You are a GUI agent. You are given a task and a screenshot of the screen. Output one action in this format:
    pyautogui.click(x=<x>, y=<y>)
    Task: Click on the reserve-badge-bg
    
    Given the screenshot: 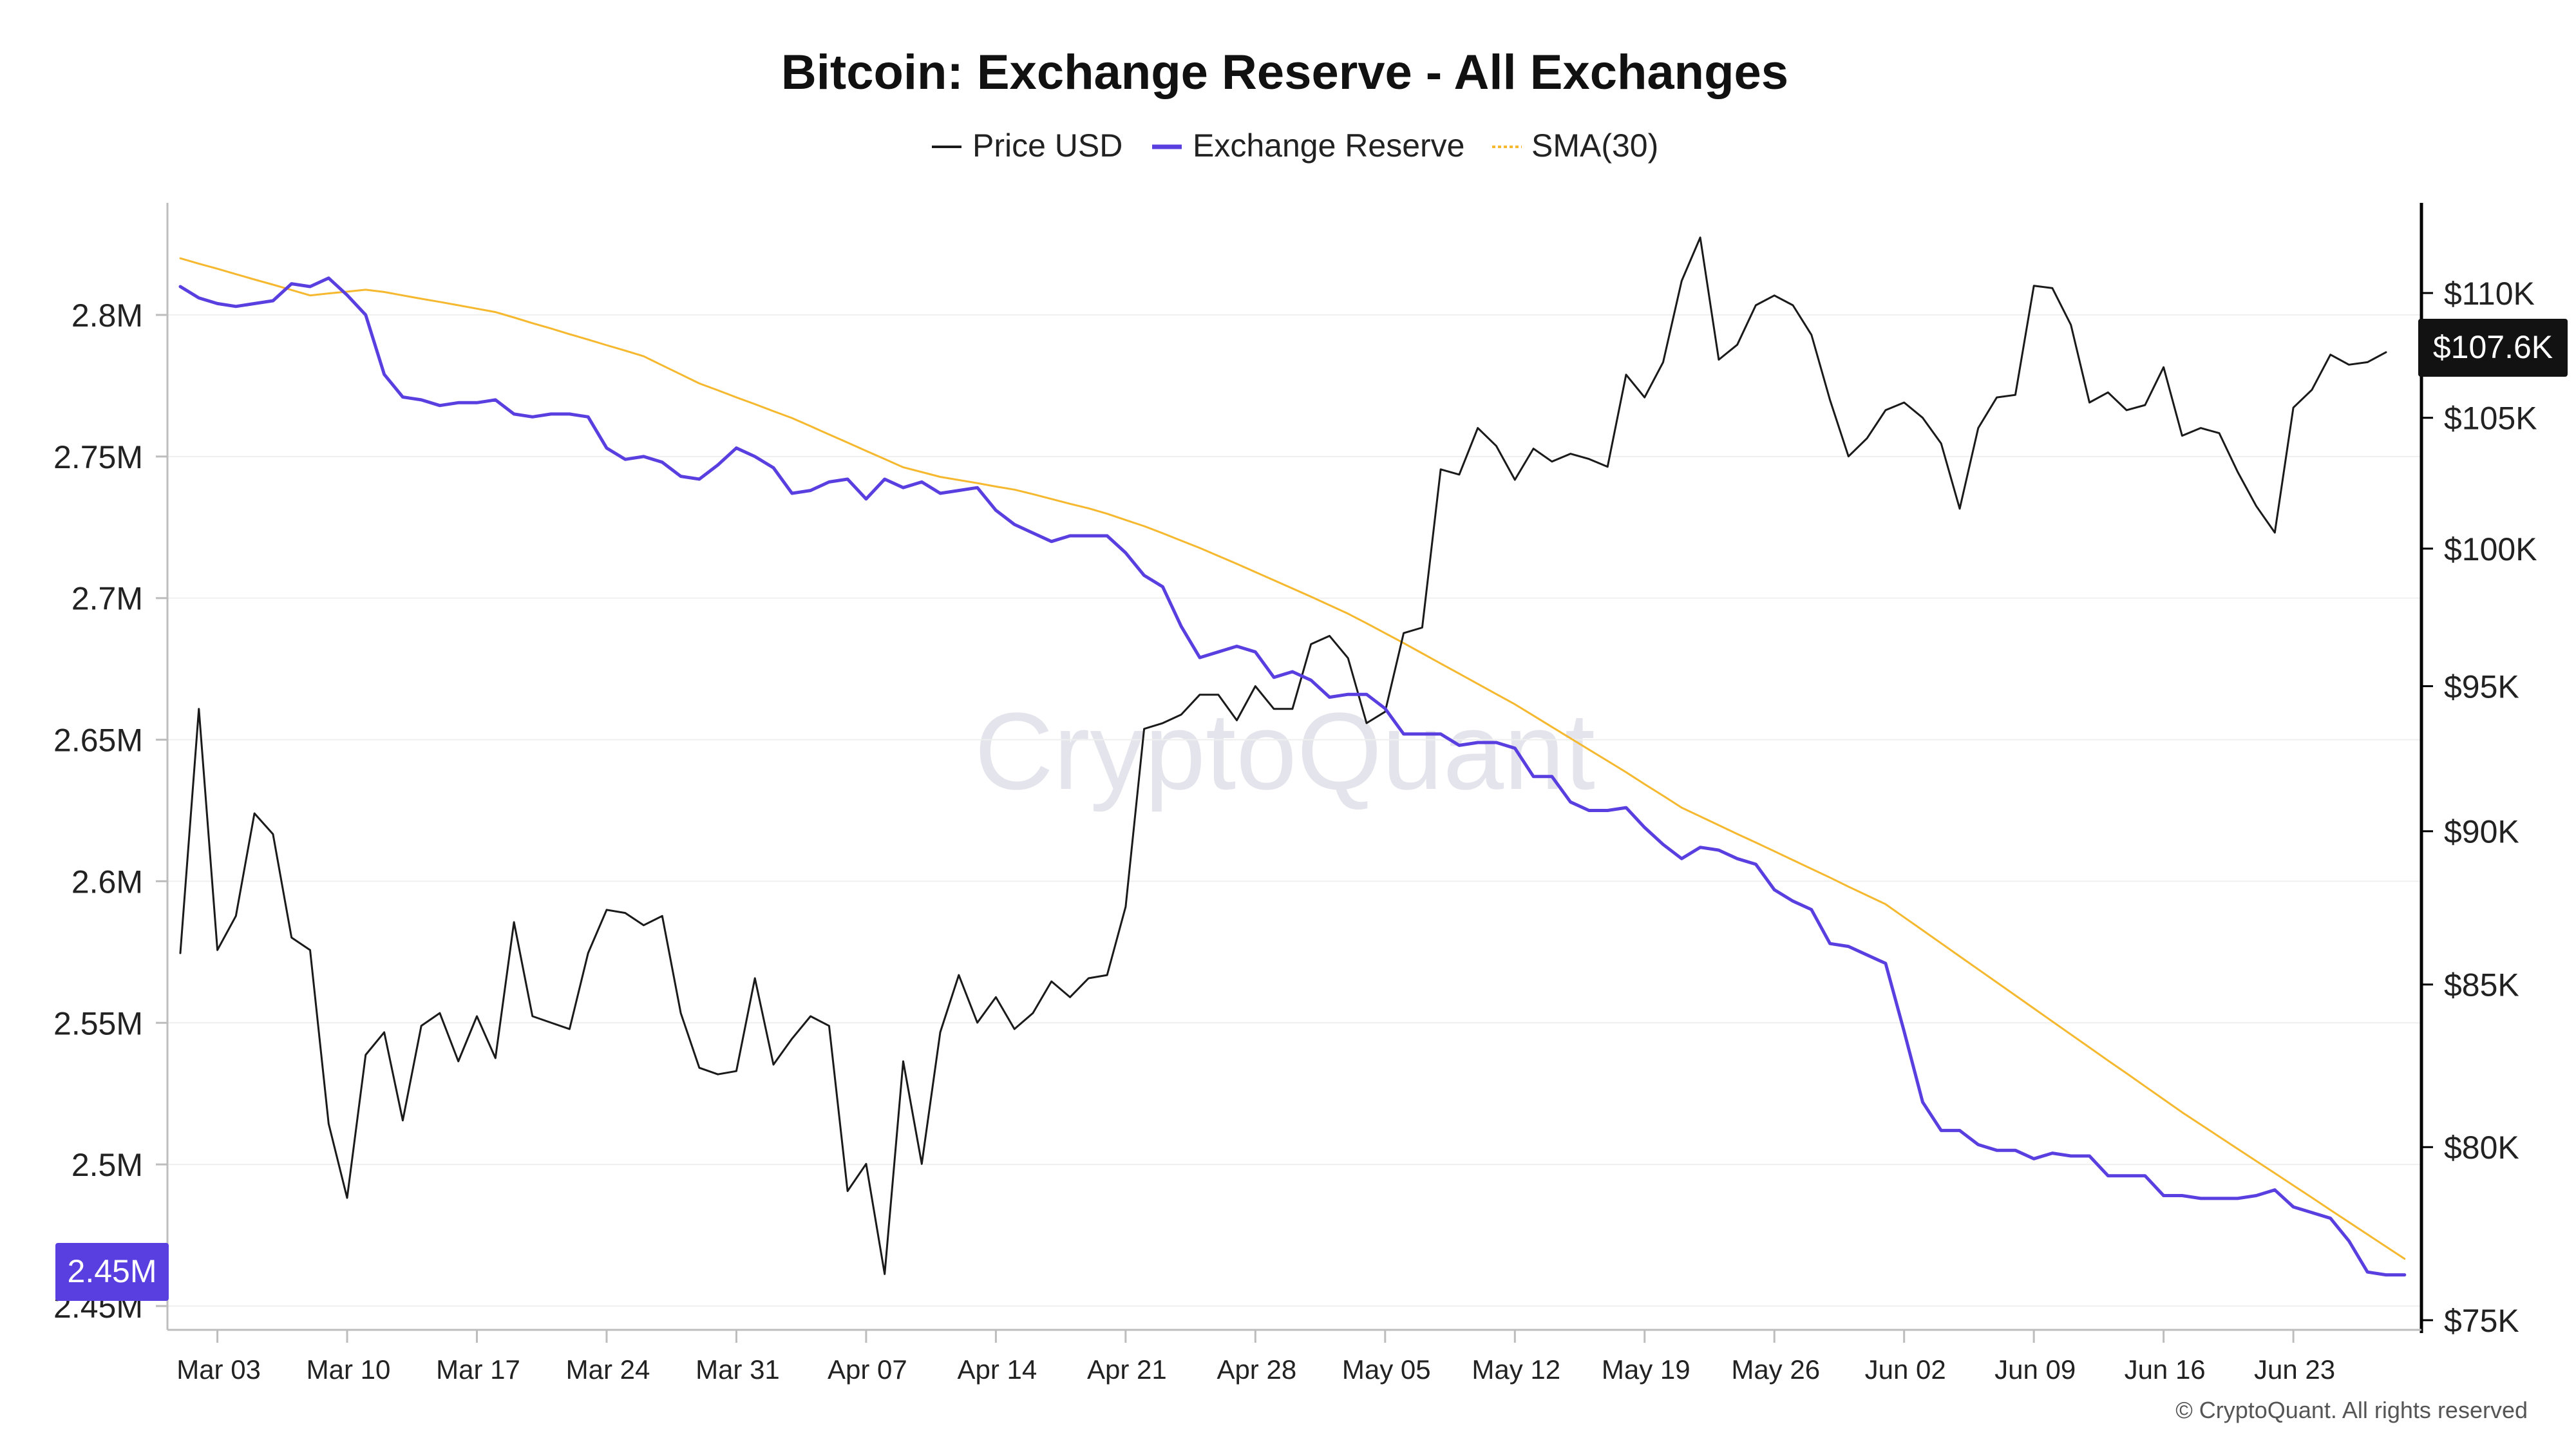 What is the action you would take?
    pyautogui.click(x=112, y=1272)
    